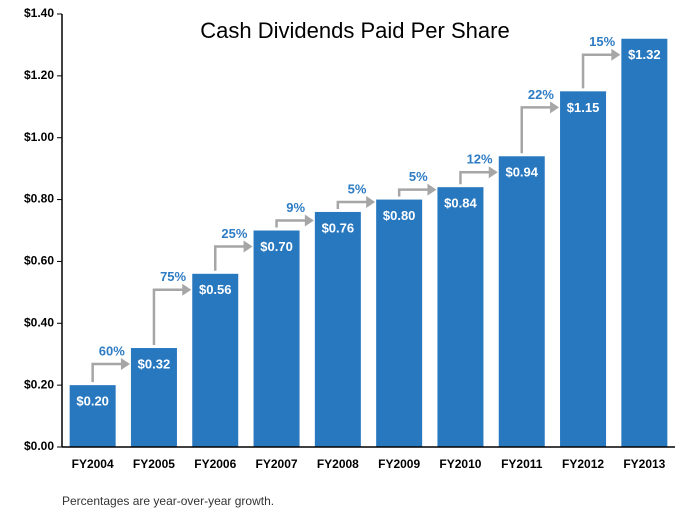  Describe the element at coordinates (583, 107) in the screenshot. I see `value-label: $1.15` at that location.